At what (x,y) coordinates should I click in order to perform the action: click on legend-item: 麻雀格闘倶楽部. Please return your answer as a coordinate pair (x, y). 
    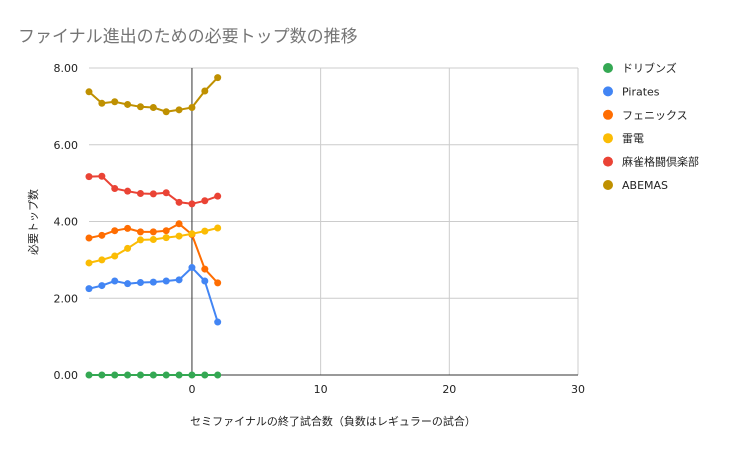
    Looking at the image, I should click on (651, 162).